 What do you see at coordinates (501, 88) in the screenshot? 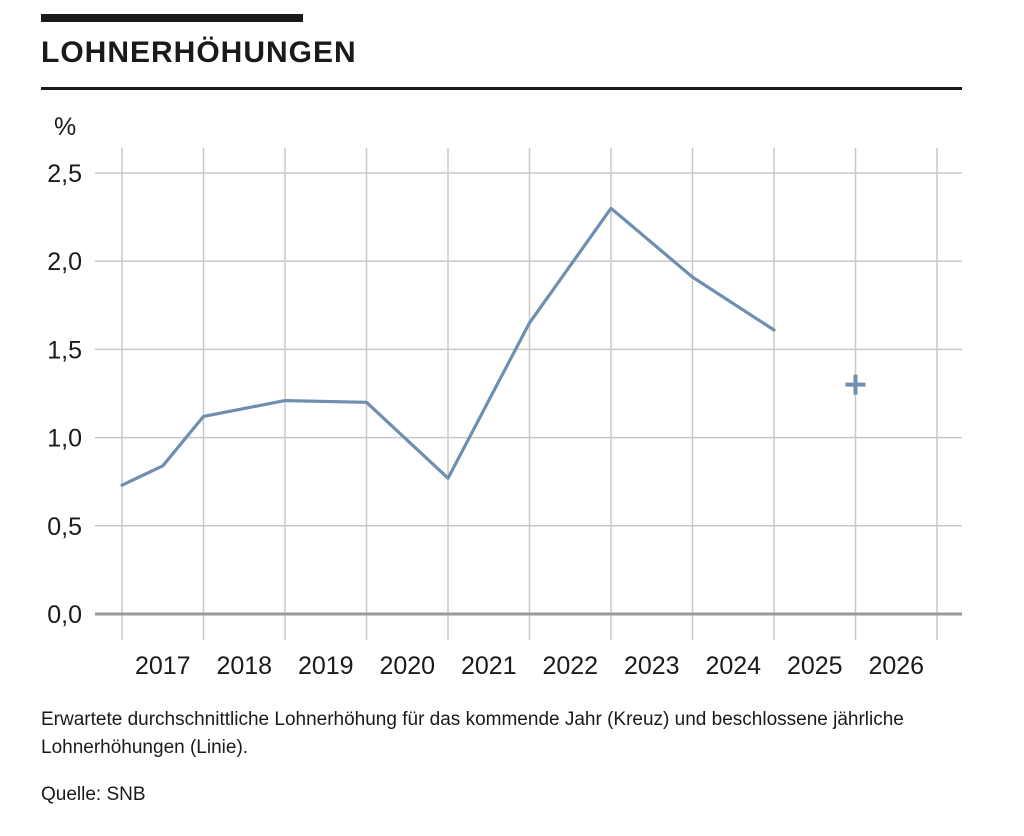
I see `title-divider` at bounding box center [501, 88].